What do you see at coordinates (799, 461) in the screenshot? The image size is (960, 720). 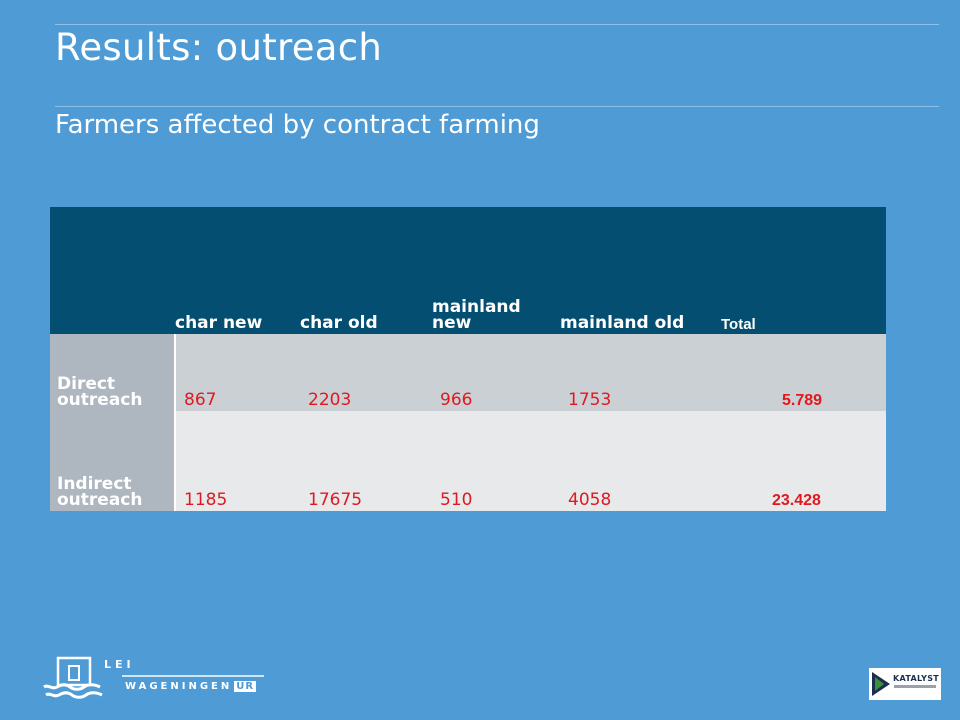 I see `total-cell: 23.428` at bounding box center [799, 461].